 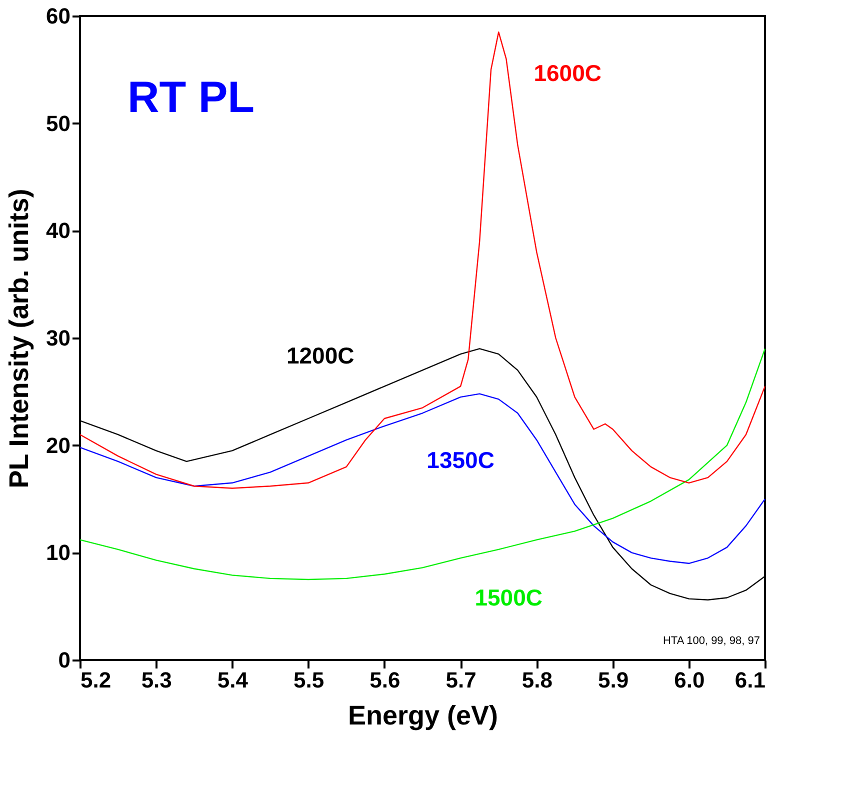 I want to click on y-tick-label: 10, so click(x=58, y=553).